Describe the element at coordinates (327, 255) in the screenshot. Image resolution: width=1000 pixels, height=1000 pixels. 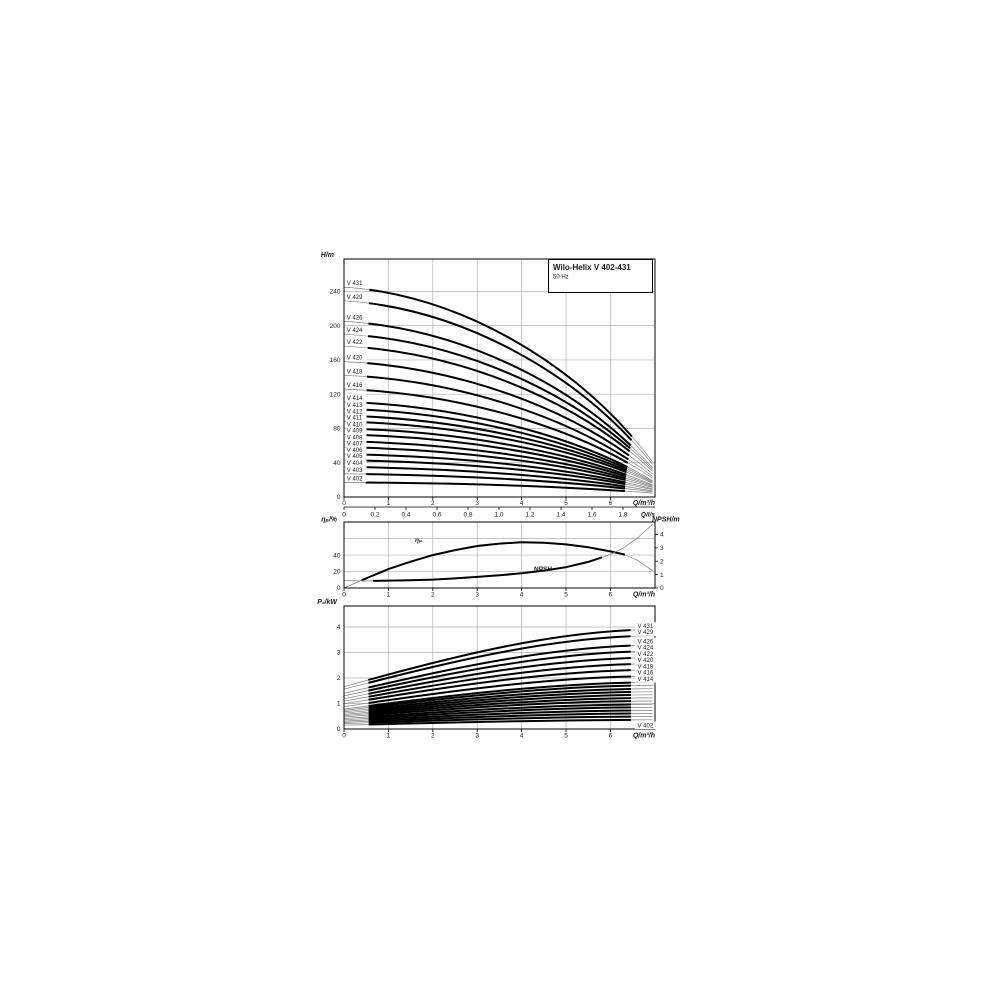
I see `head-y-axis-label: H/m` at that location.